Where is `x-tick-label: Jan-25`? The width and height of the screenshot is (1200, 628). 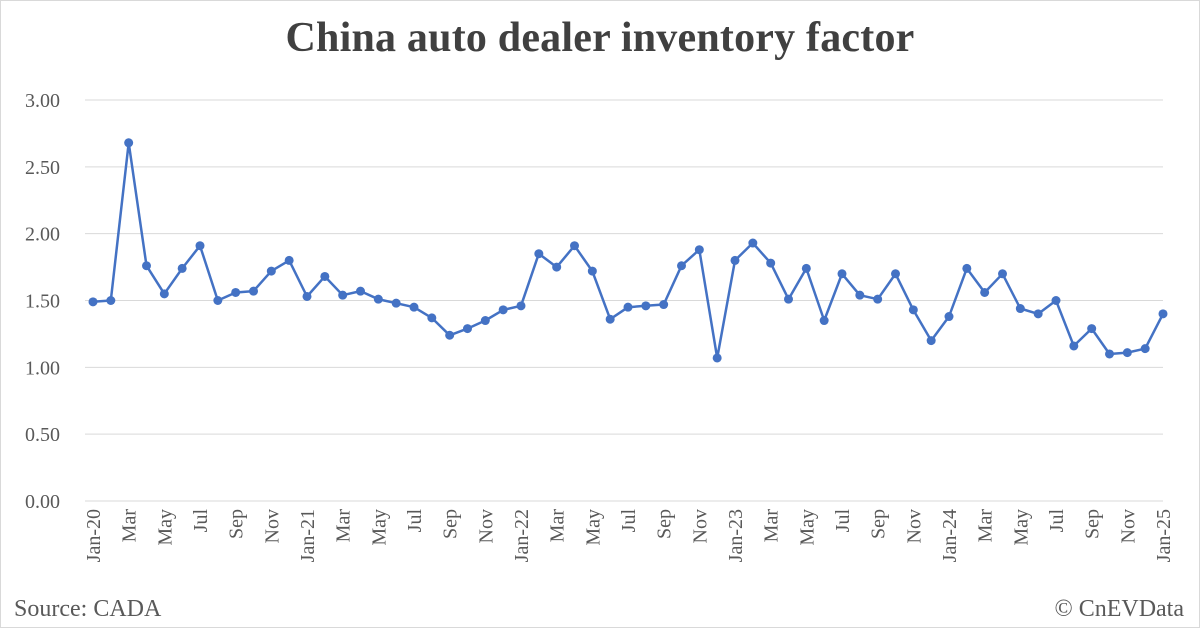
x-tick-label: Jan-25 is located at coordinates (1164, 535).